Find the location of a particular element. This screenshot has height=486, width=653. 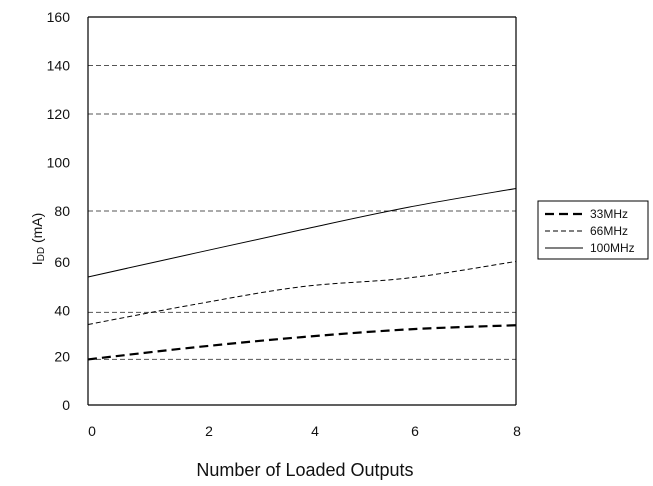

x-tick-label-4: 4 is located at coordinates (315, 431).